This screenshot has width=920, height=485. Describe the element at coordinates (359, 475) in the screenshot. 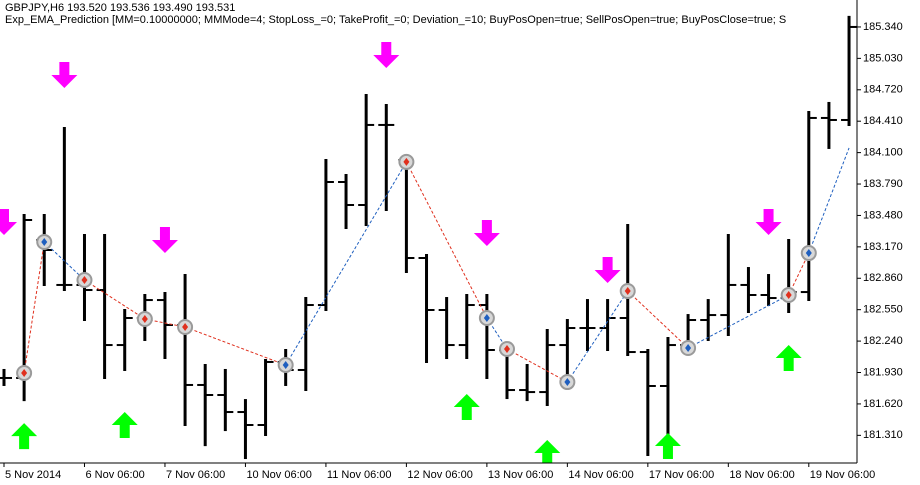

I see `x-tick-label: 11 Nov 06:00` at that location.